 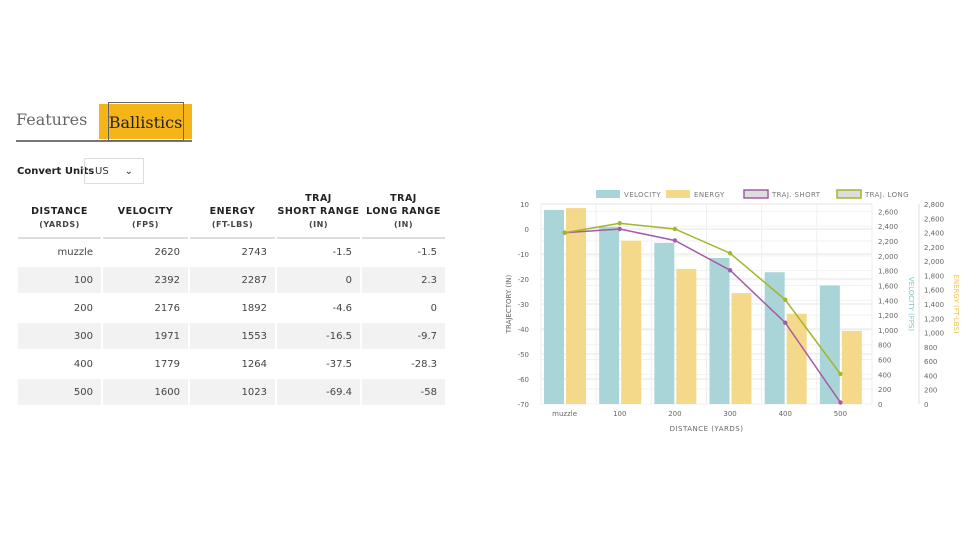 What do you see at coordinates (102, 171) in the screenshot?
I see `units-value: US` at bounding box center [102, 171].